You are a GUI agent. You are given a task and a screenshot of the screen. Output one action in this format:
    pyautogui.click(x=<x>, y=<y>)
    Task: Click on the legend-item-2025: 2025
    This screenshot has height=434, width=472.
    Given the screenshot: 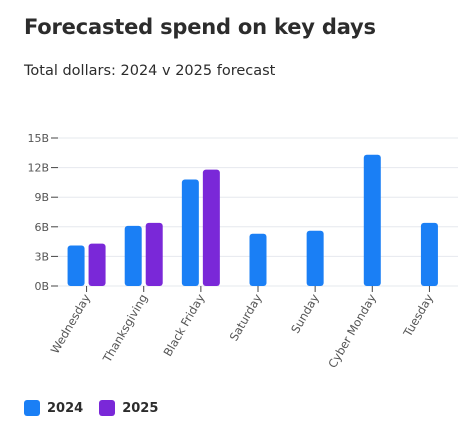 What is the action you would take?
    pyautogui.click(x=128, y=408)
    